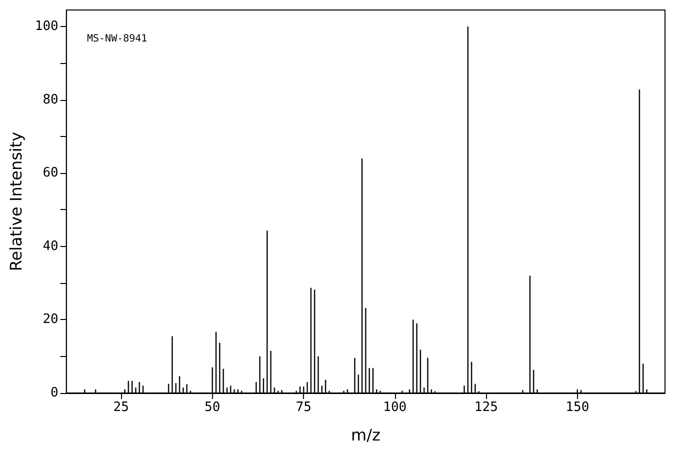 Image resolution: width=676 pixels, height=455 pixels. Describe the element at coordinates (117, 39) in the screenshot. I see `annotation: MS-NW-8941` at that location.